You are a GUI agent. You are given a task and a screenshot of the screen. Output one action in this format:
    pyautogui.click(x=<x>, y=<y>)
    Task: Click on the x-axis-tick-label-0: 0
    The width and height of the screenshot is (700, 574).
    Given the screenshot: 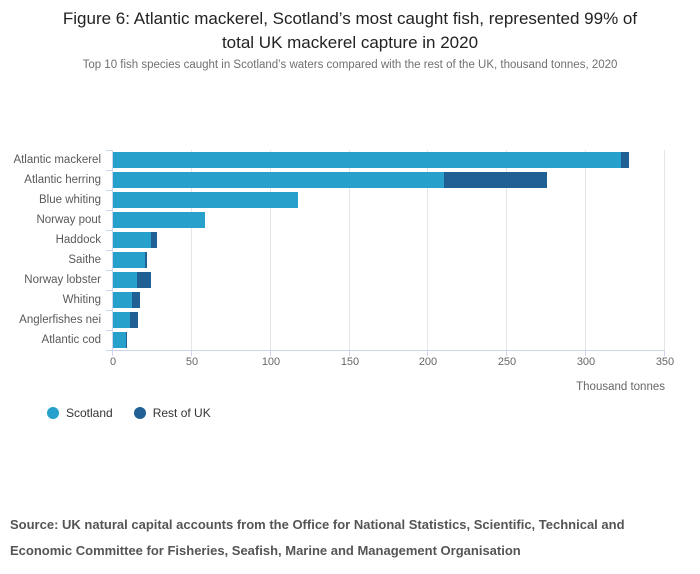 What is the action you would take?
    pyautogui.click(x=113, y=362)
    